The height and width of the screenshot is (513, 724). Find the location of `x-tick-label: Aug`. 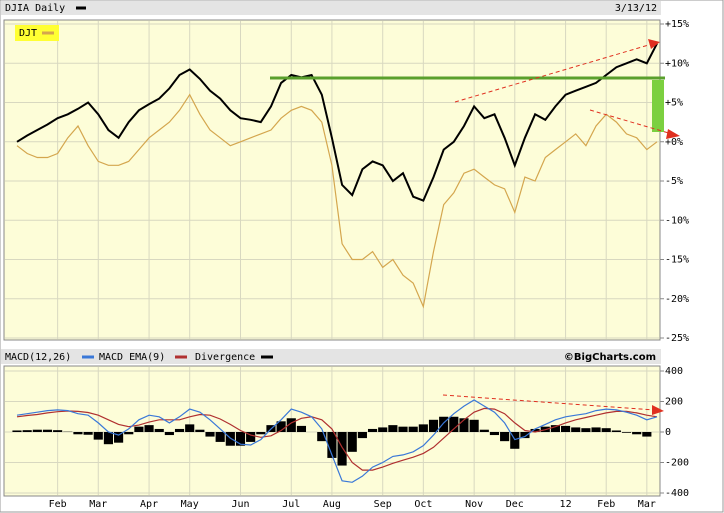

x-tick-label: Aug is located at coordinates (332, 504).